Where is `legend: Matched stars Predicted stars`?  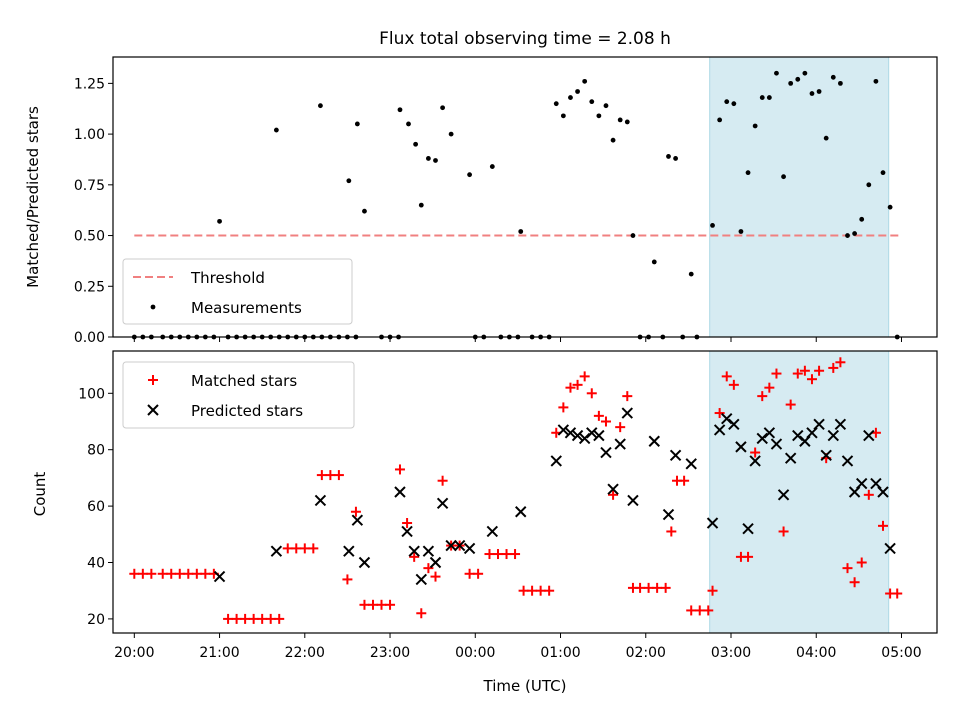 legend: Matched stars Predicted stars is located at coordinates (238, 395).